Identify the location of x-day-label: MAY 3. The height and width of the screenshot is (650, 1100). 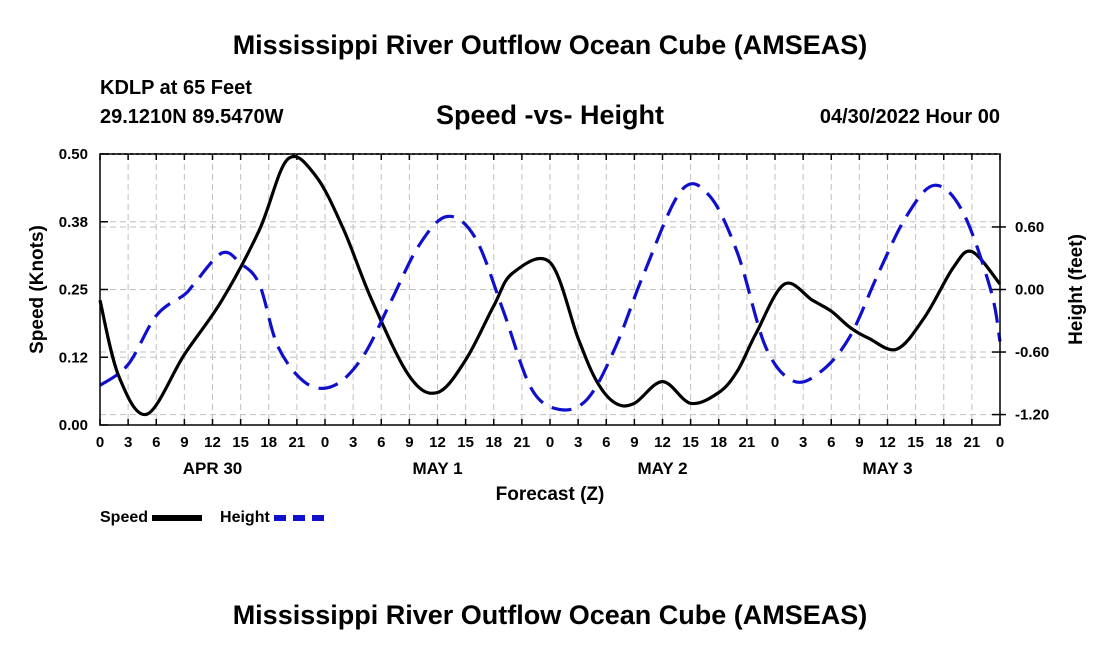
(887, 468).